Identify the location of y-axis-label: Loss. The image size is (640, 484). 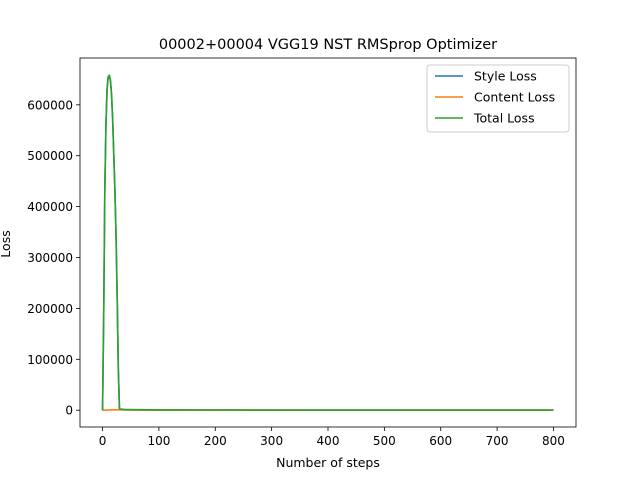
(6, 243).